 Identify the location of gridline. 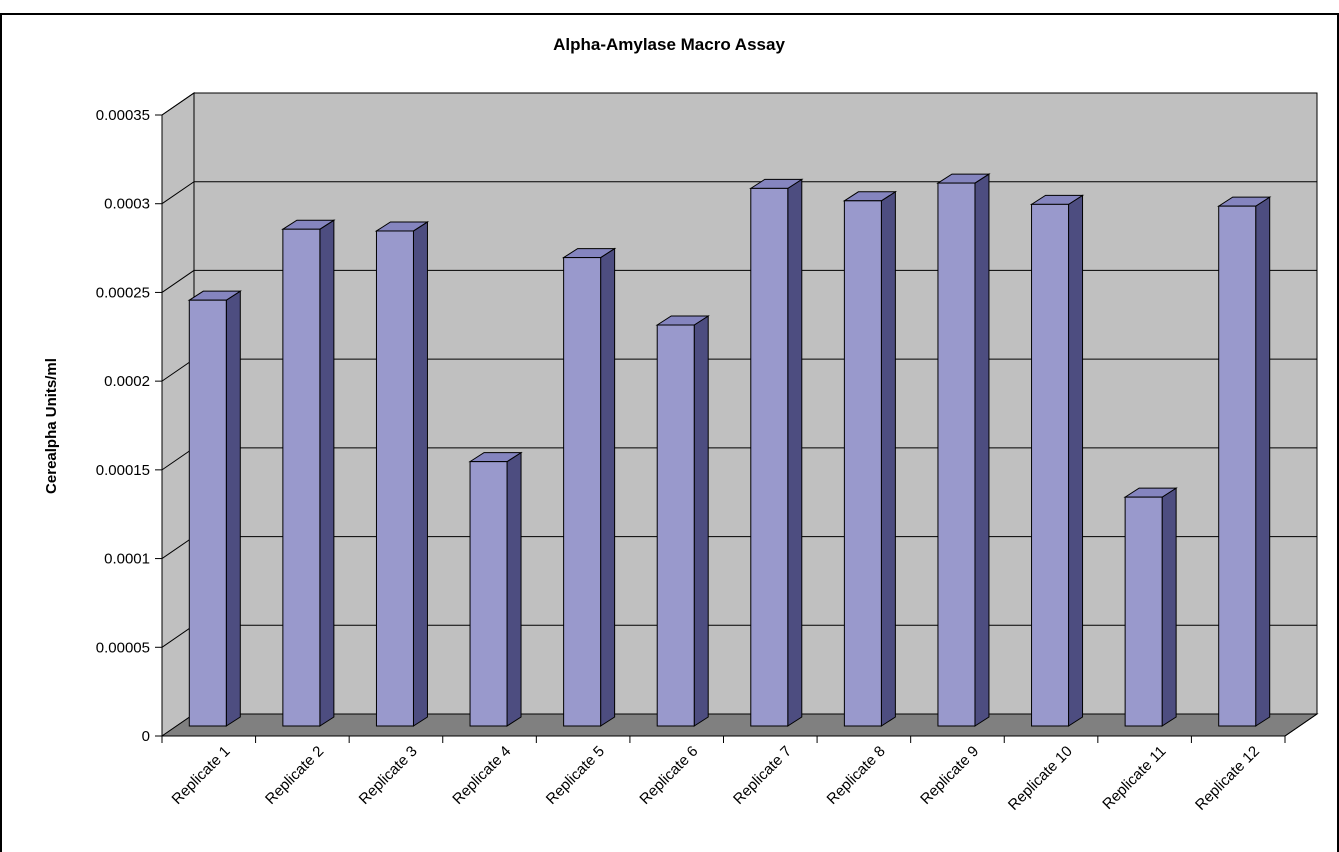
(739, 104).